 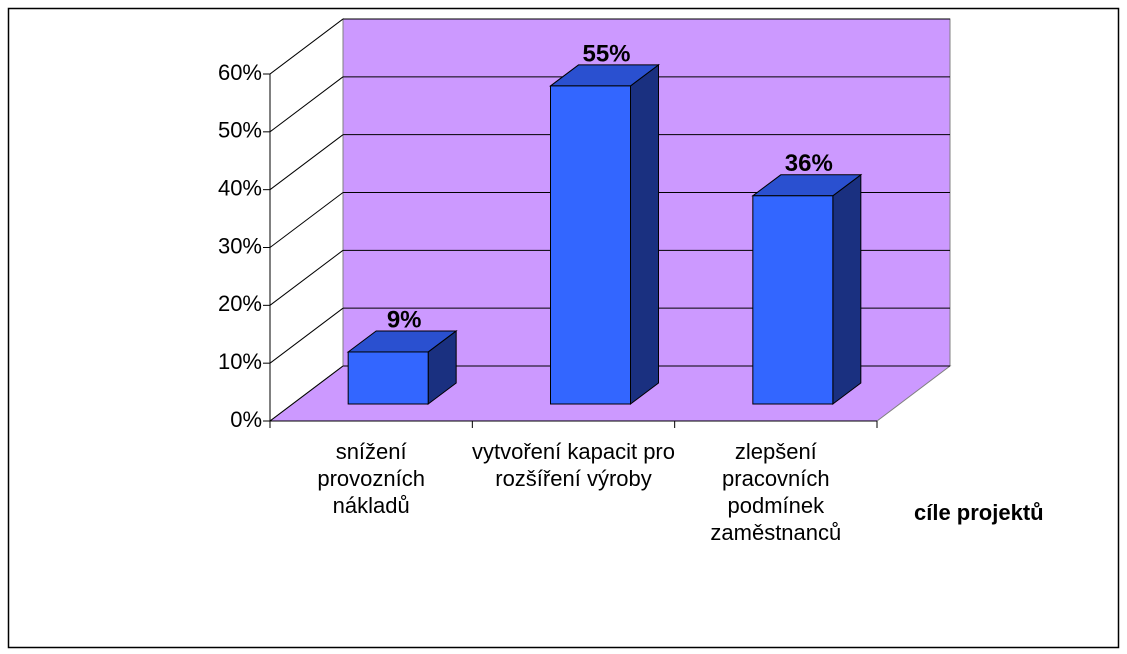 What do you see at coordinates (371, 478) in the screenshot?
I see `x-tick-label: snížení provozních nákladů` at bounding box center [371, 478].